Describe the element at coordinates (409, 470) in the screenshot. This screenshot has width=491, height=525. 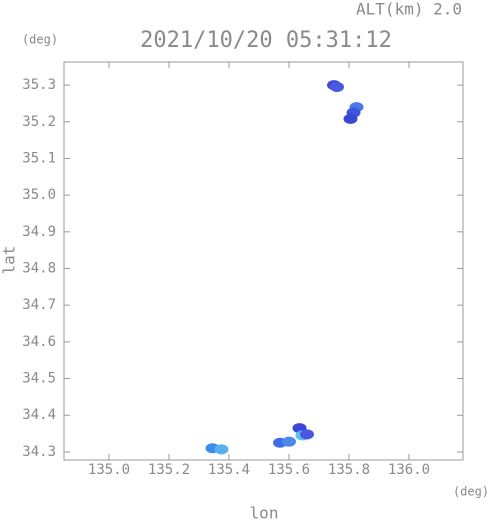
I see `x-tick-label: 136.0` at that location.